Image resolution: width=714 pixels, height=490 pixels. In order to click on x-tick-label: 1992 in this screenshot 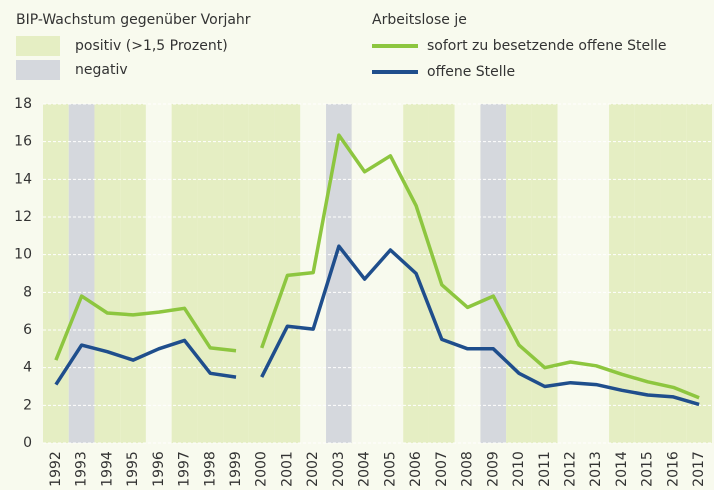, I will do `click(56, 469)`.